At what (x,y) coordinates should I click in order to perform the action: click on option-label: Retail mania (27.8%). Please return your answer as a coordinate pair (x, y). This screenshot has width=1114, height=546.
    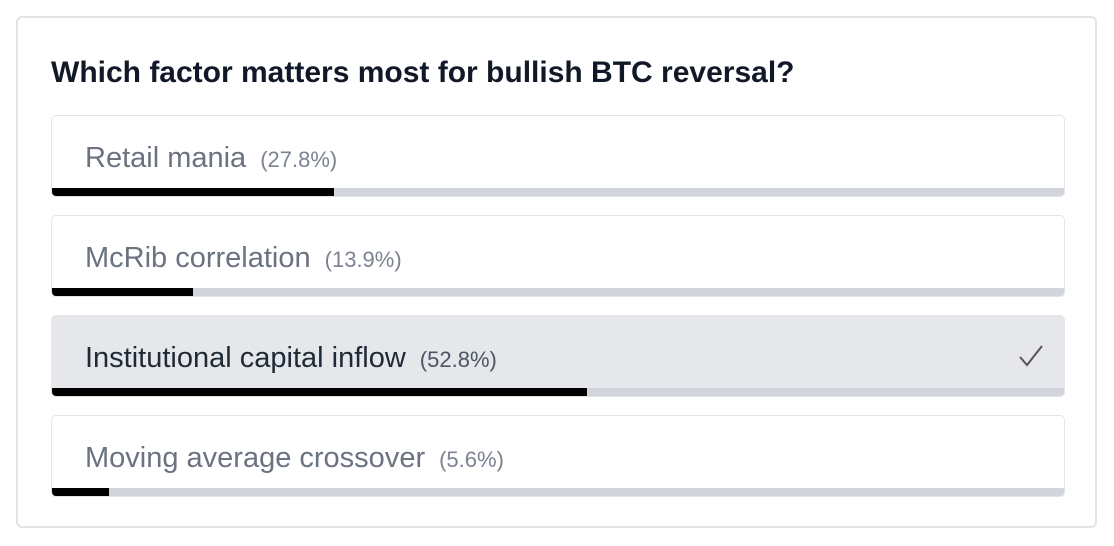
    Looking at the image, I should click on (211, 158).